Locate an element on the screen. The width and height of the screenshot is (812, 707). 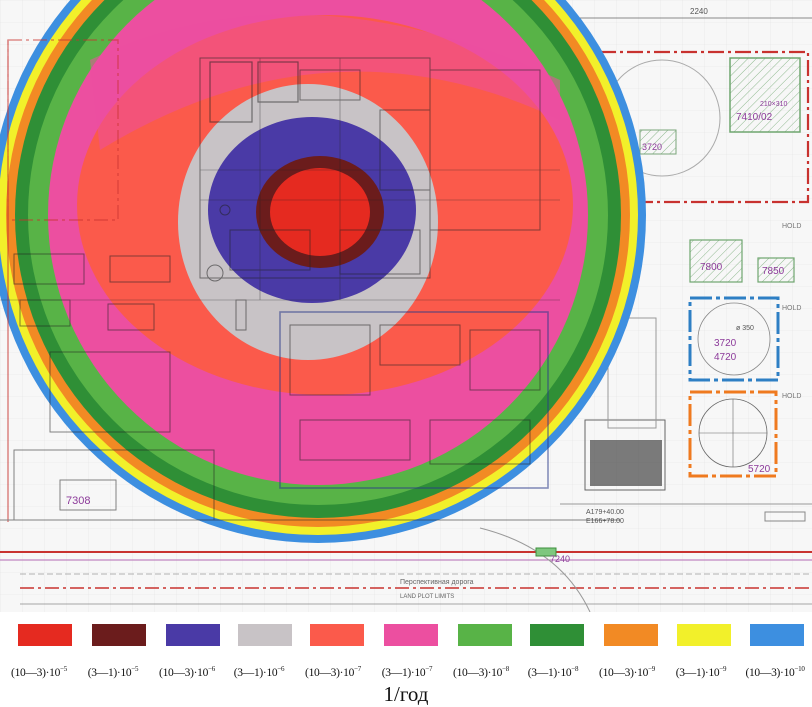
legend-range-1: (3—1)·10 is located at coordinates (109, 673).